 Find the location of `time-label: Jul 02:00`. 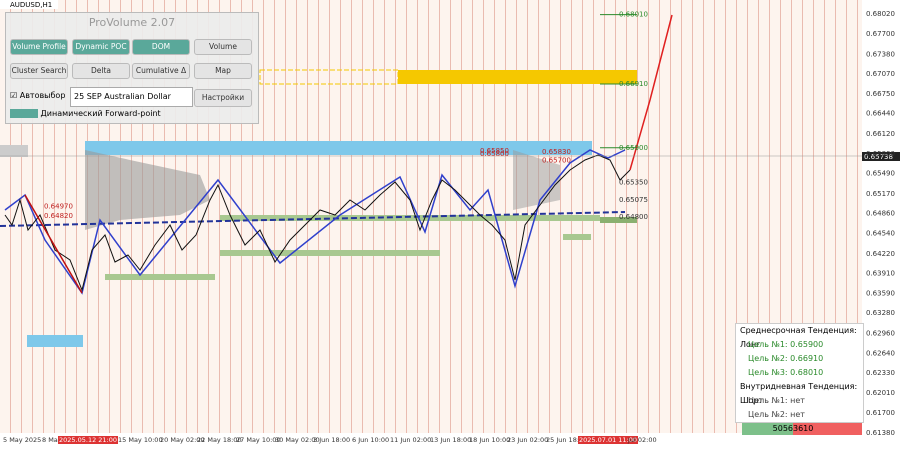

time-label: Jul 02:00 is located at coordinates (642, 440).